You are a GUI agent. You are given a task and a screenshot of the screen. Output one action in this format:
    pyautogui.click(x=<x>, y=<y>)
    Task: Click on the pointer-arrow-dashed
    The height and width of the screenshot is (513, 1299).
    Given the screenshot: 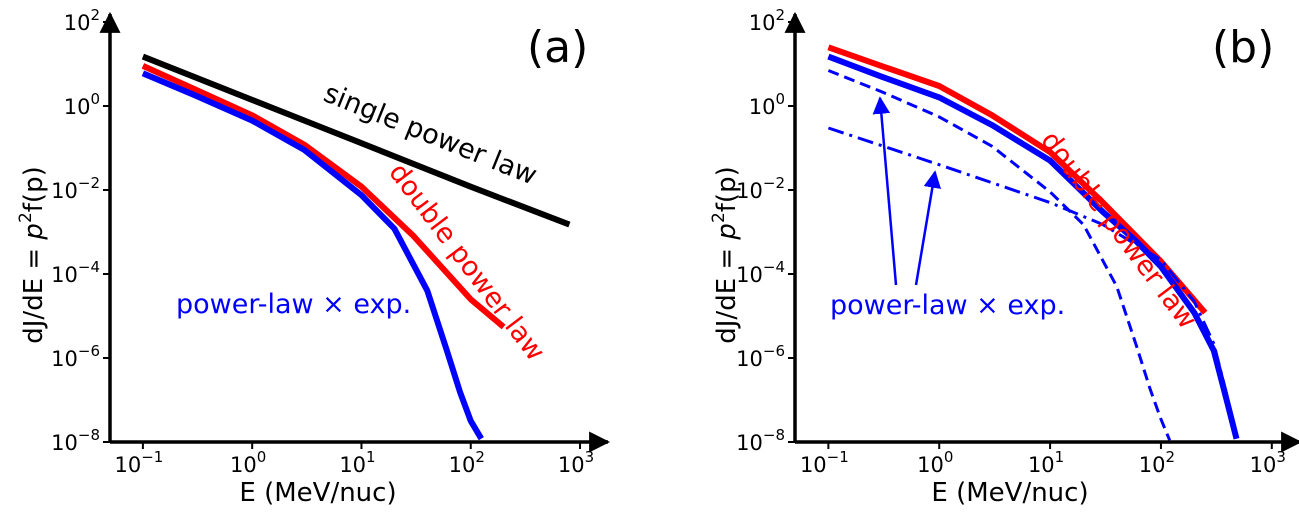 What is the action you would take?
    pyautogui.click(x=885, y=191)
    